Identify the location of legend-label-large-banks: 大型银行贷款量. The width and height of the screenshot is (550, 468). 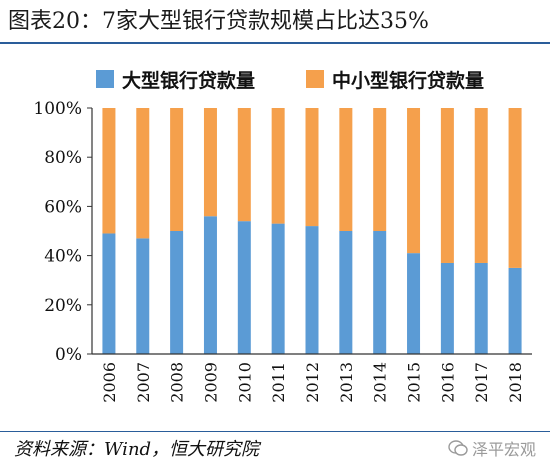
(189, 80).